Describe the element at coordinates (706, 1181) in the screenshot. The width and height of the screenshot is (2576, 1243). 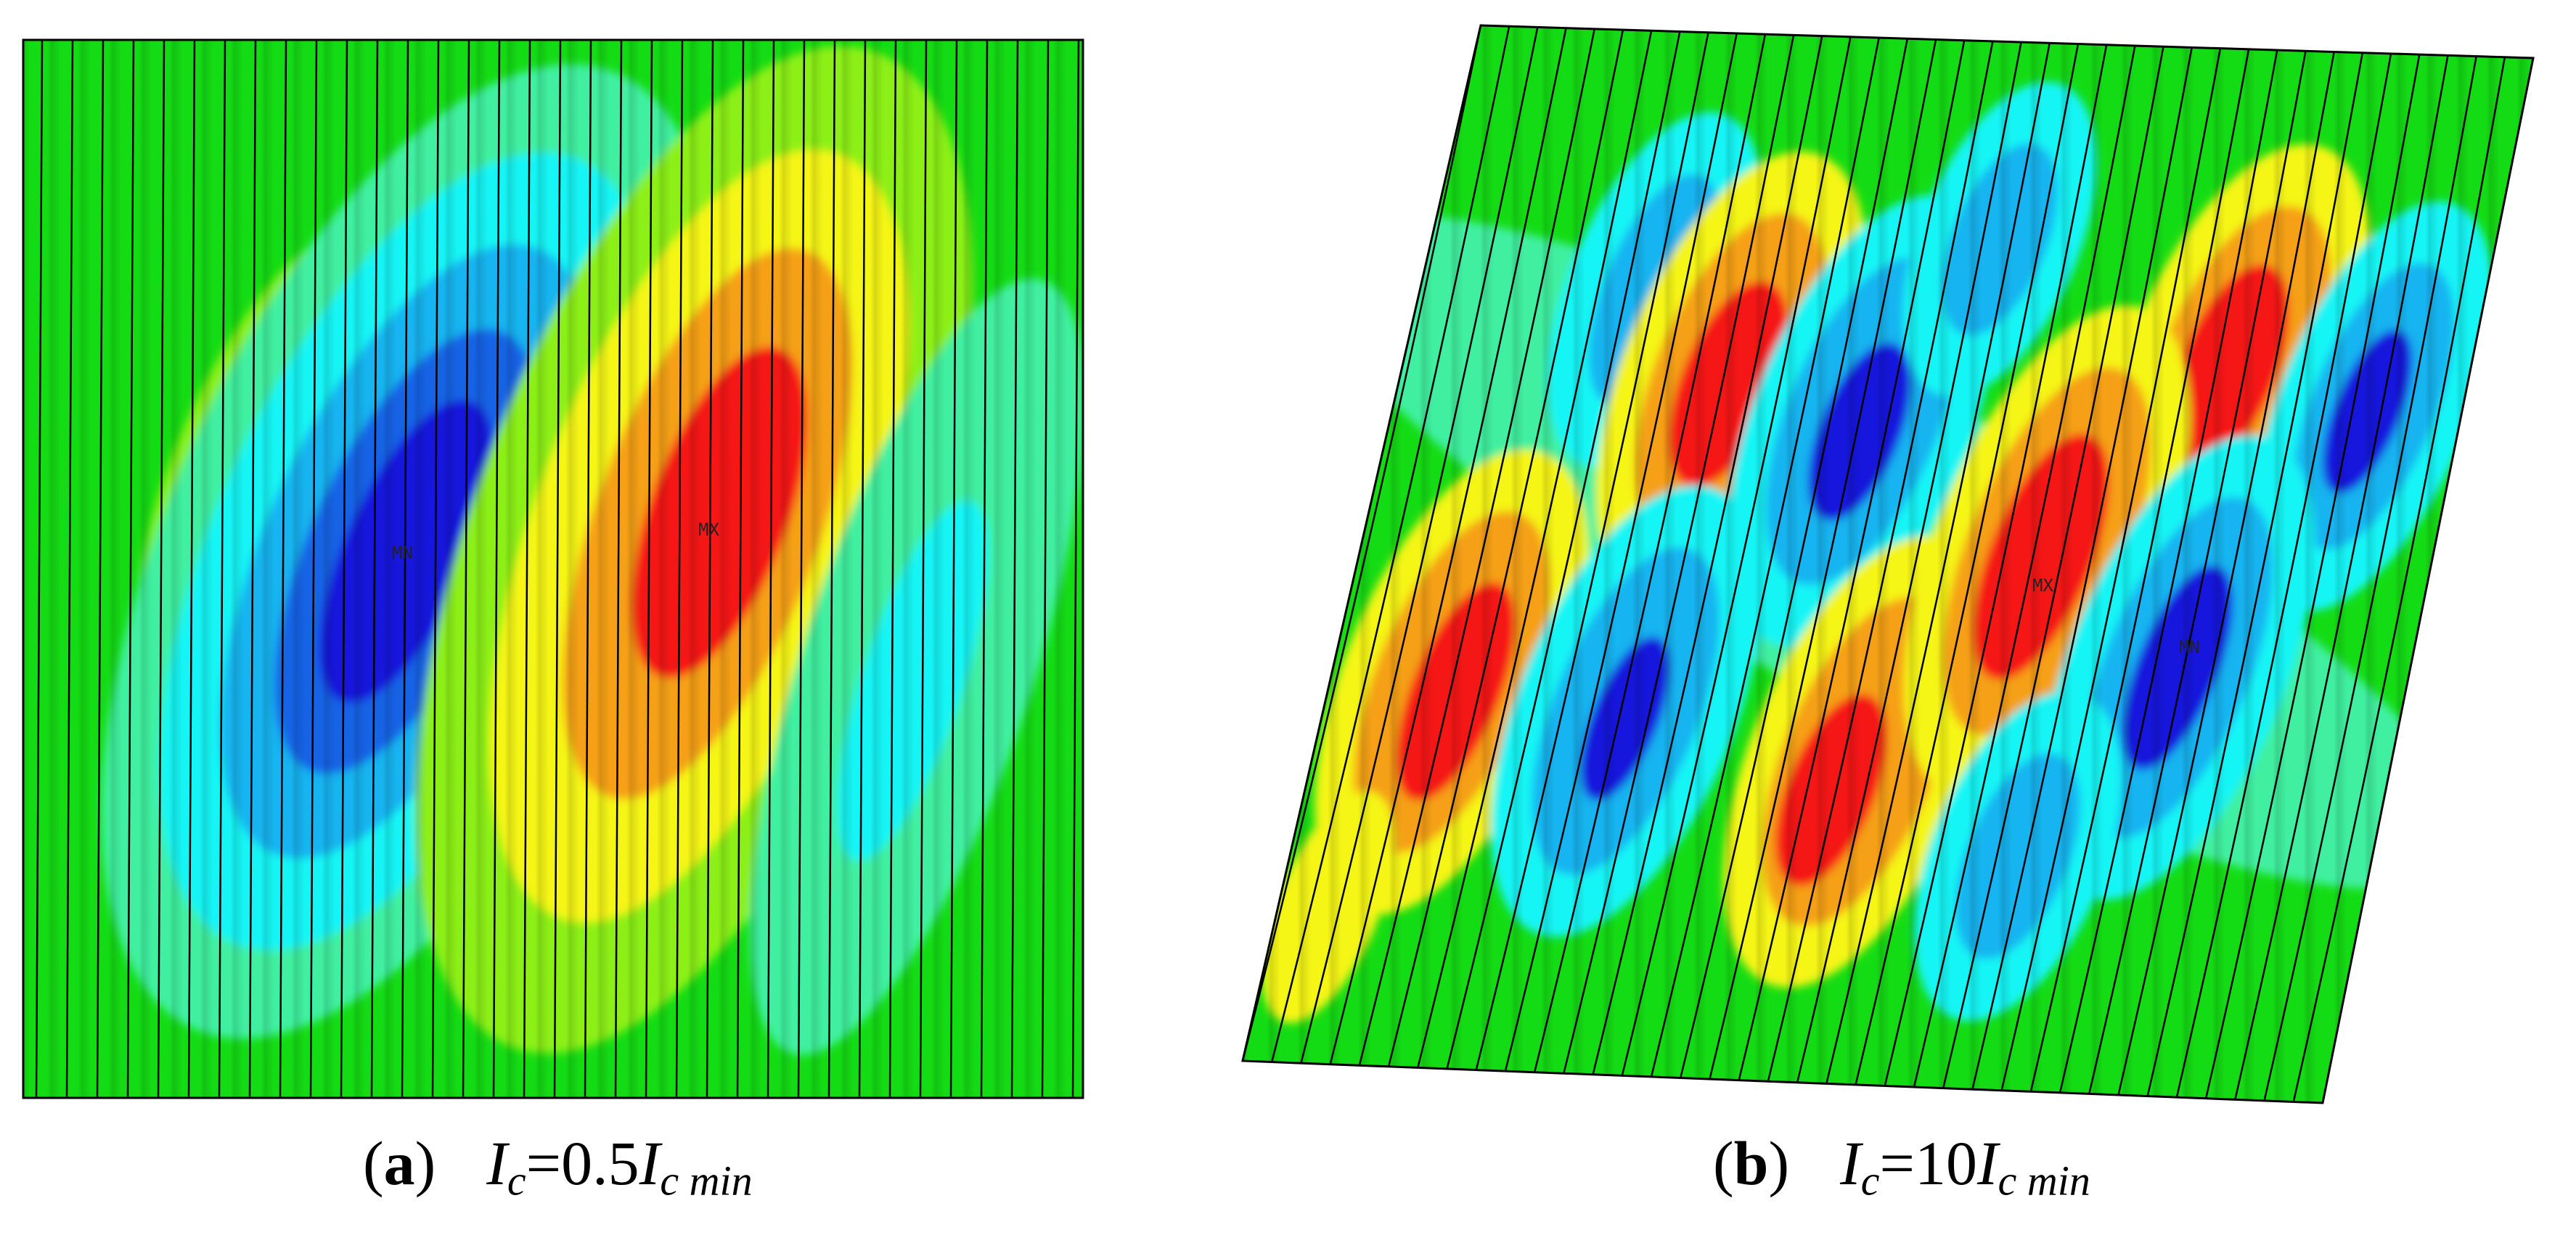
I see `panel-a-rhs-subscript: c min` at that location.